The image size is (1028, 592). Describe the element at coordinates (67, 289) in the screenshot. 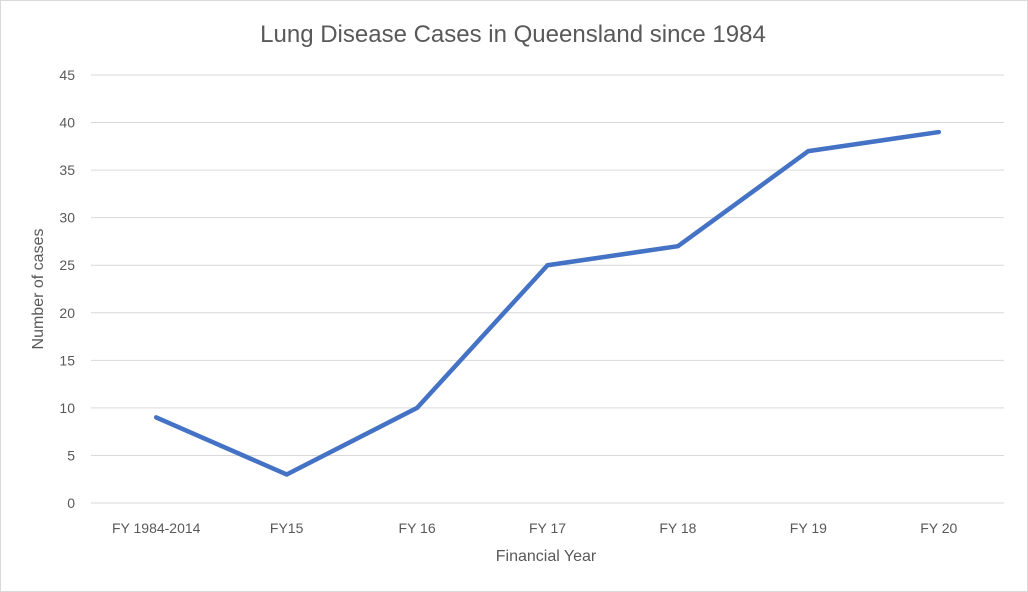

I see `y-axis-ticks: 0 5 10 15 20 25 30 35 40 45` at that location.